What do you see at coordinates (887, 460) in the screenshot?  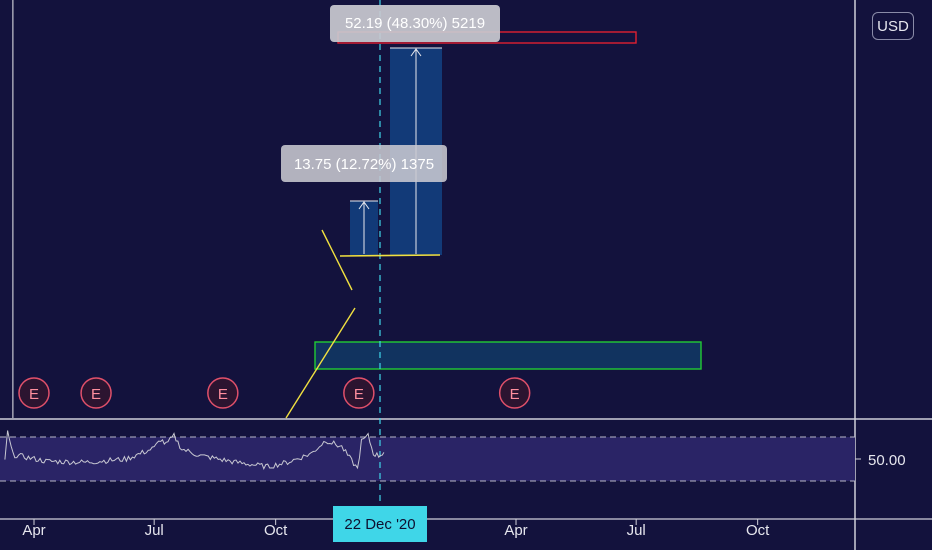 I see `rsi-tick-label: 50.00` at bounding box center [887, 460].